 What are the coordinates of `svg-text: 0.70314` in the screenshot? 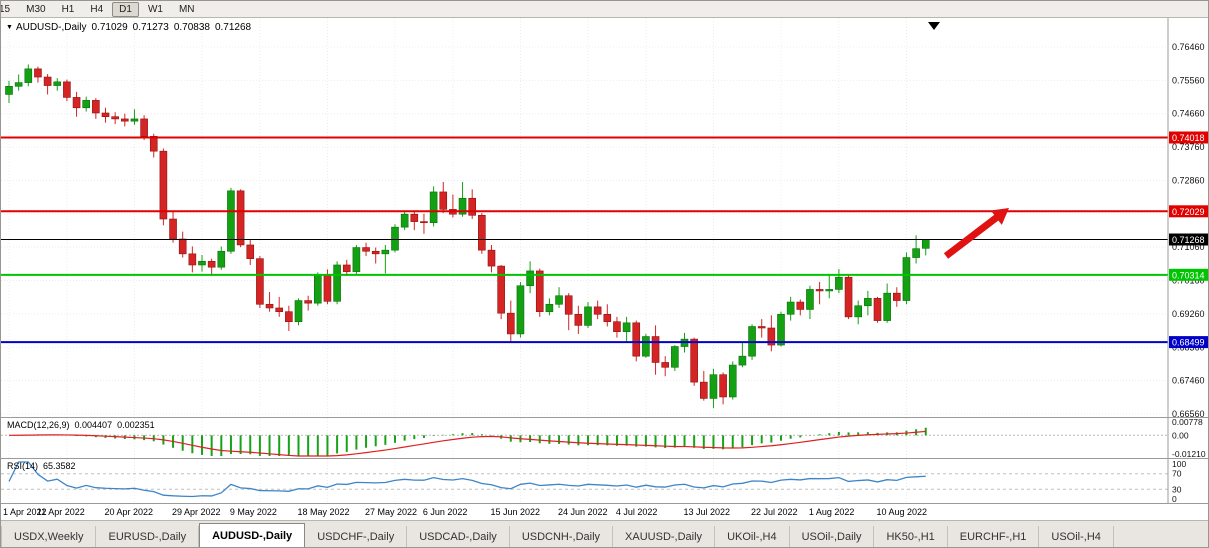 It's located at (1188, 275).